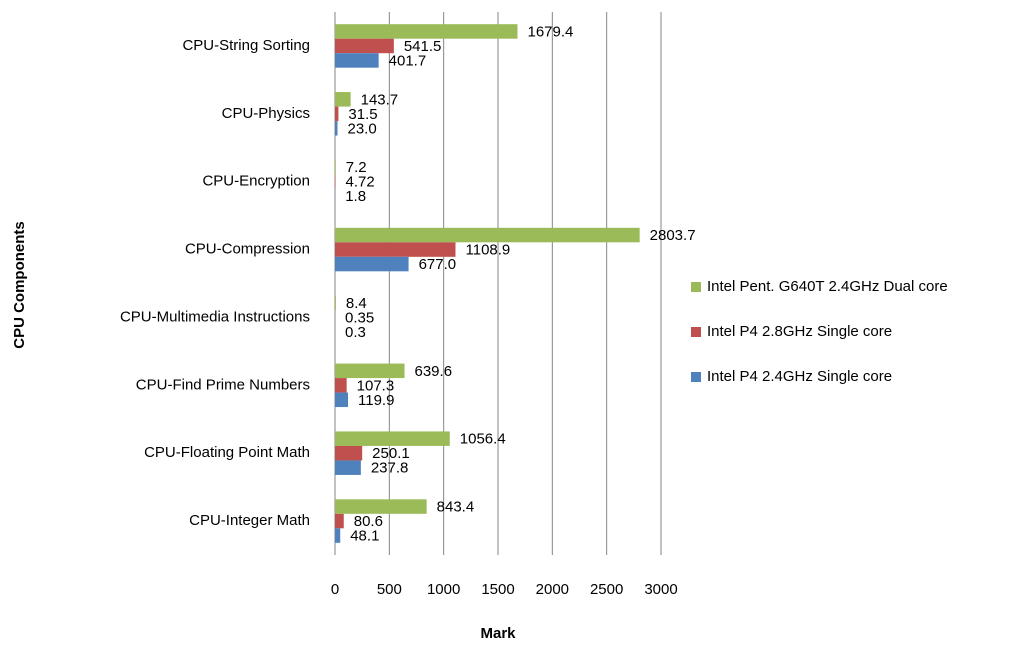 The image size is (1033, 648). Describe the element at coordinates (356, 167) in the screenshot. I see `value-label: 7.2` at that location.